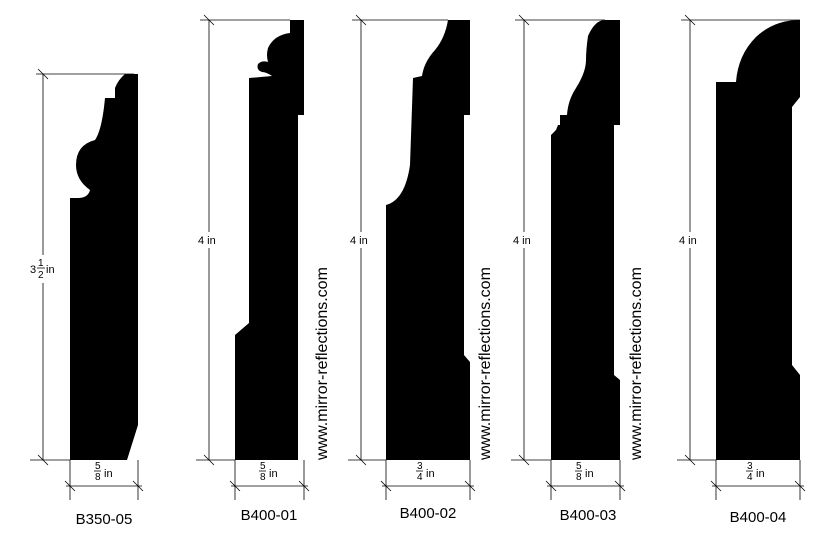  What do you see at coordinates (41, 263) in the screenshot?
I see `height-frac-num: 1` at bounding box center [41, 263].